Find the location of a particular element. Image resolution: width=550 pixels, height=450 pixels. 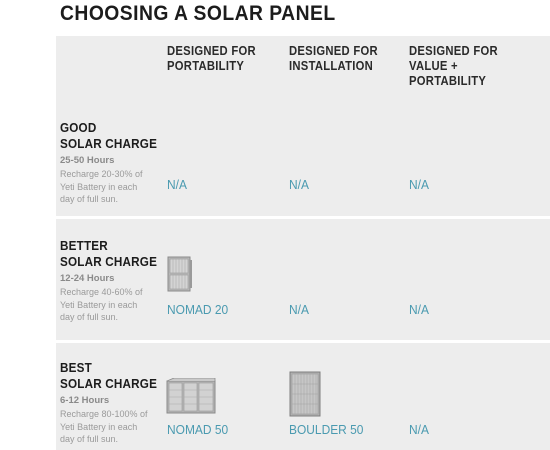

column-header-portability: DESIGNED FOR PORTABILITY is located at coordinates (211, 59).